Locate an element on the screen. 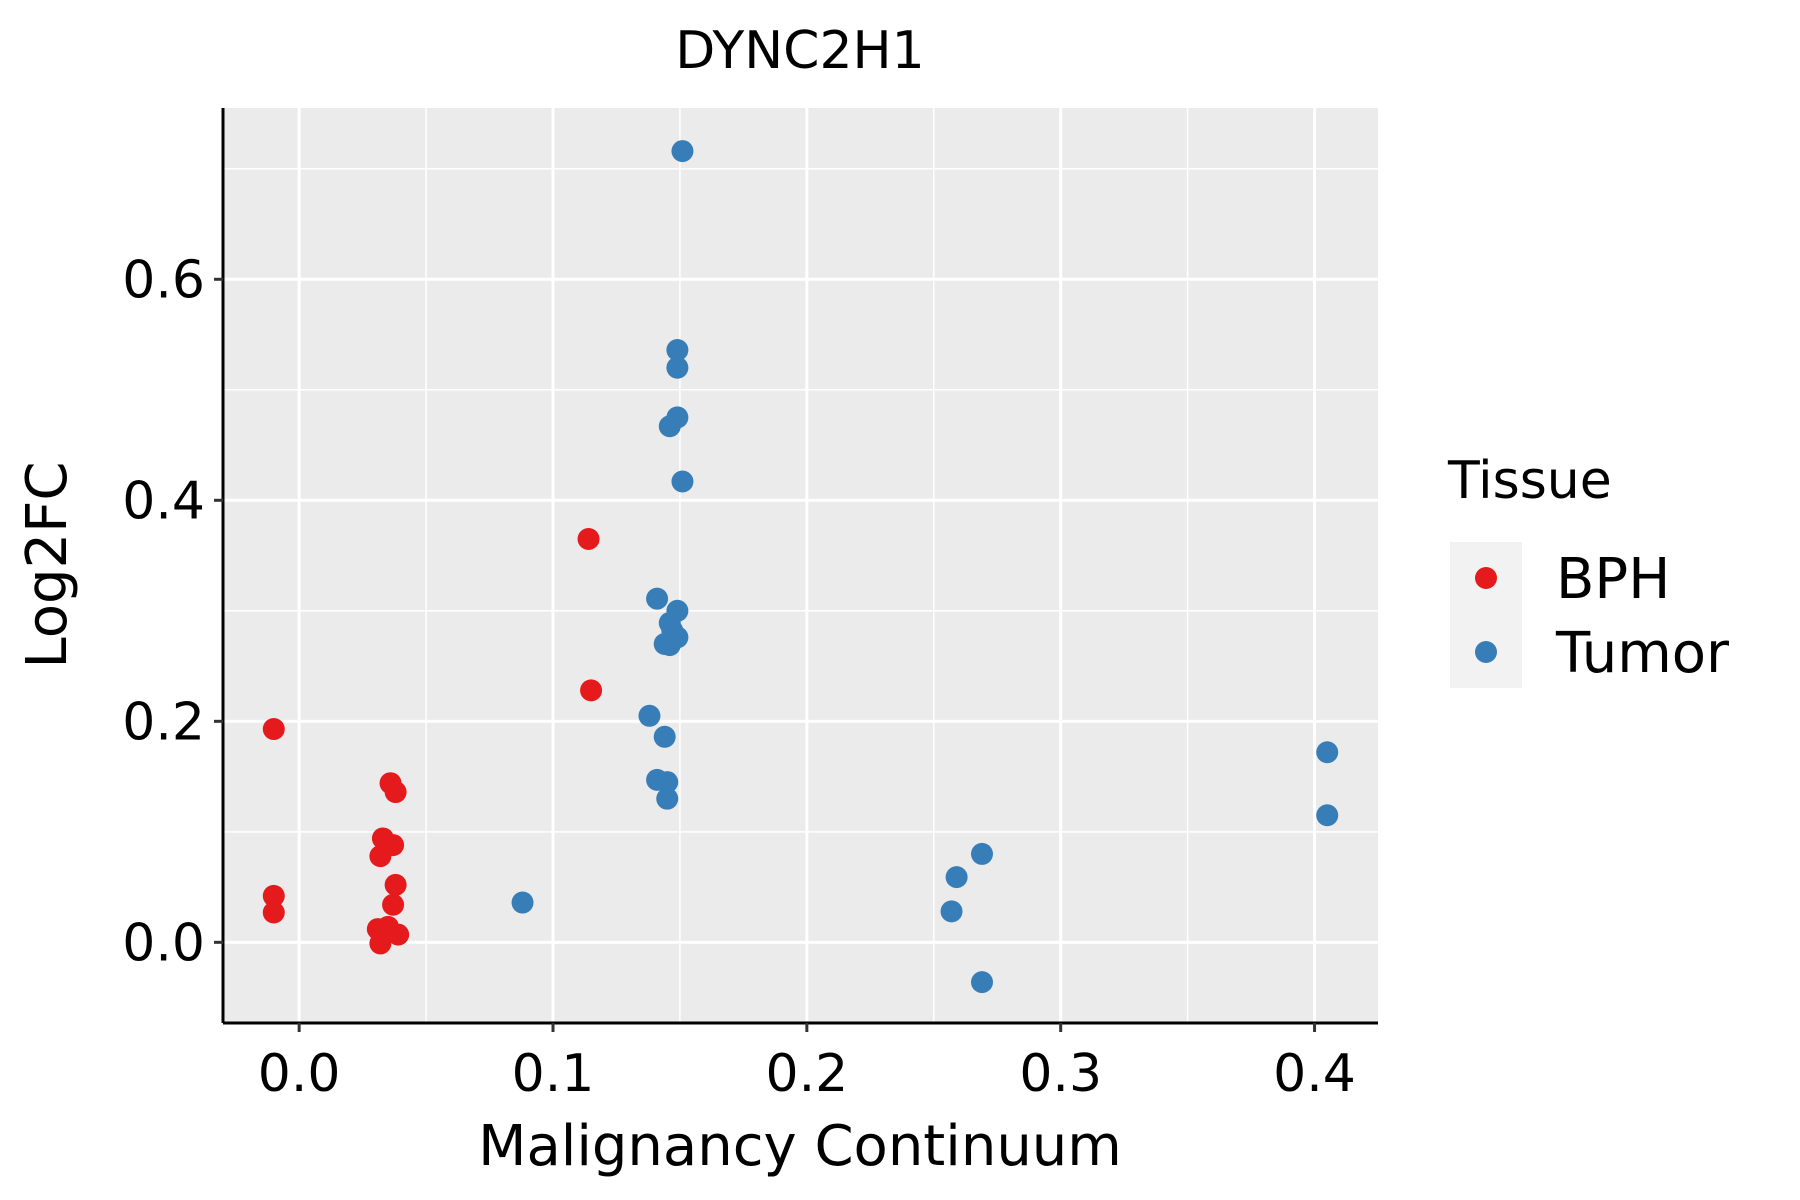 The width and height of the screenshot is (1800, 1200). x-axis-ticks: 0.0 0.1 0.2 0.3 0.4 is located at coordinates (807, 1063).